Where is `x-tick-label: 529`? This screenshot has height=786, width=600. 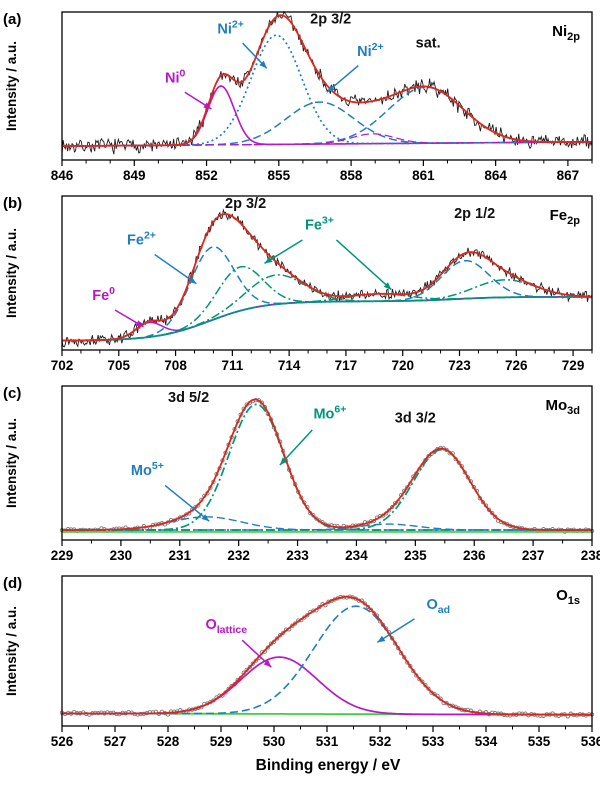 x-tick-label: 529 is located at coordinates (221, 741).